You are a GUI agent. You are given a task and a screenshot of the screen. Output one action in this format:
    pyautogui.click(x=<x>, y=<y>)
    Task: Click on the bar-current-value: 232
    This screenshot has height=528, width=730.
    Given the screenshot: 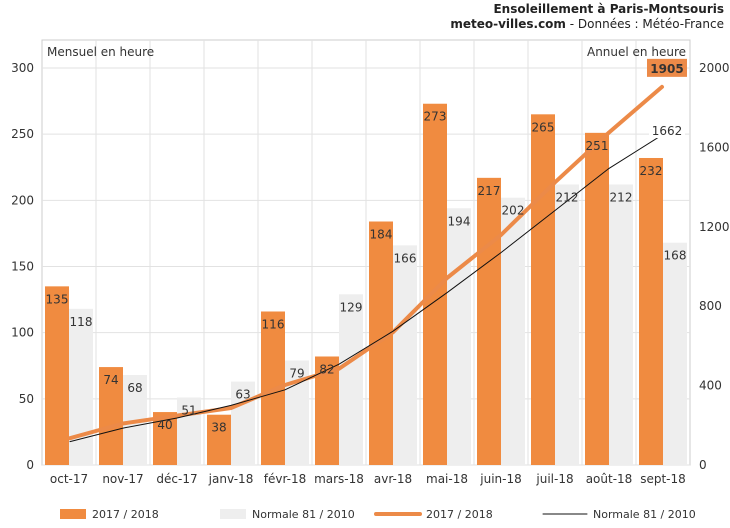 What is the action you would take?
    pyautogui.click(x=651, y=171)
    